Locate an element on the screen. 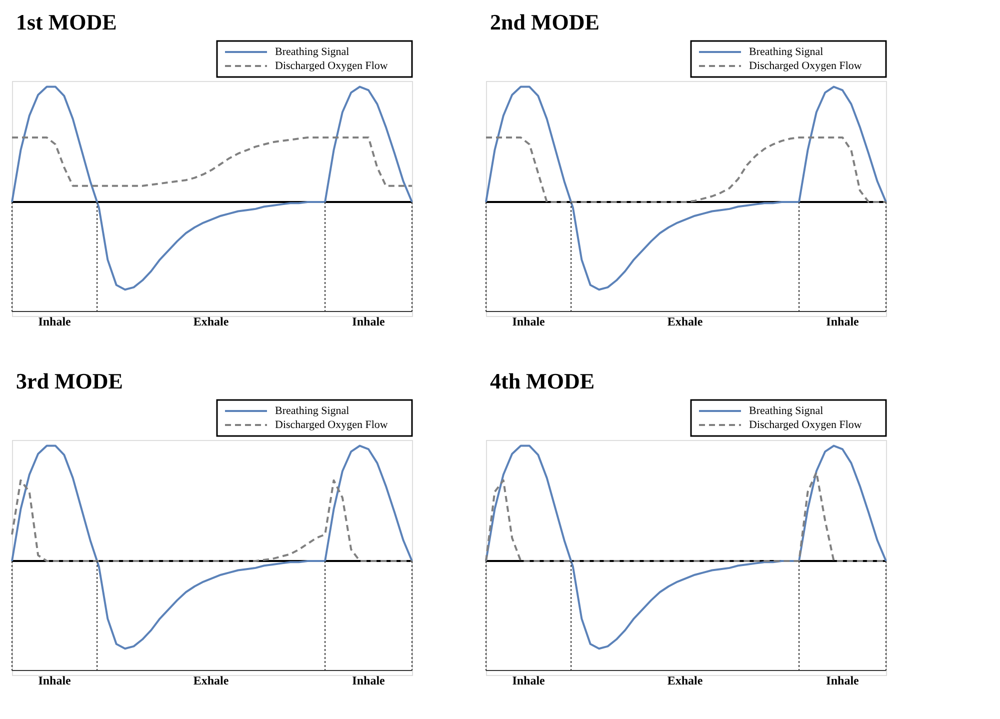 The height and width of the screenshot is (719, 1000). chart-title: 1st MODE is located at coordinates (66, 21).